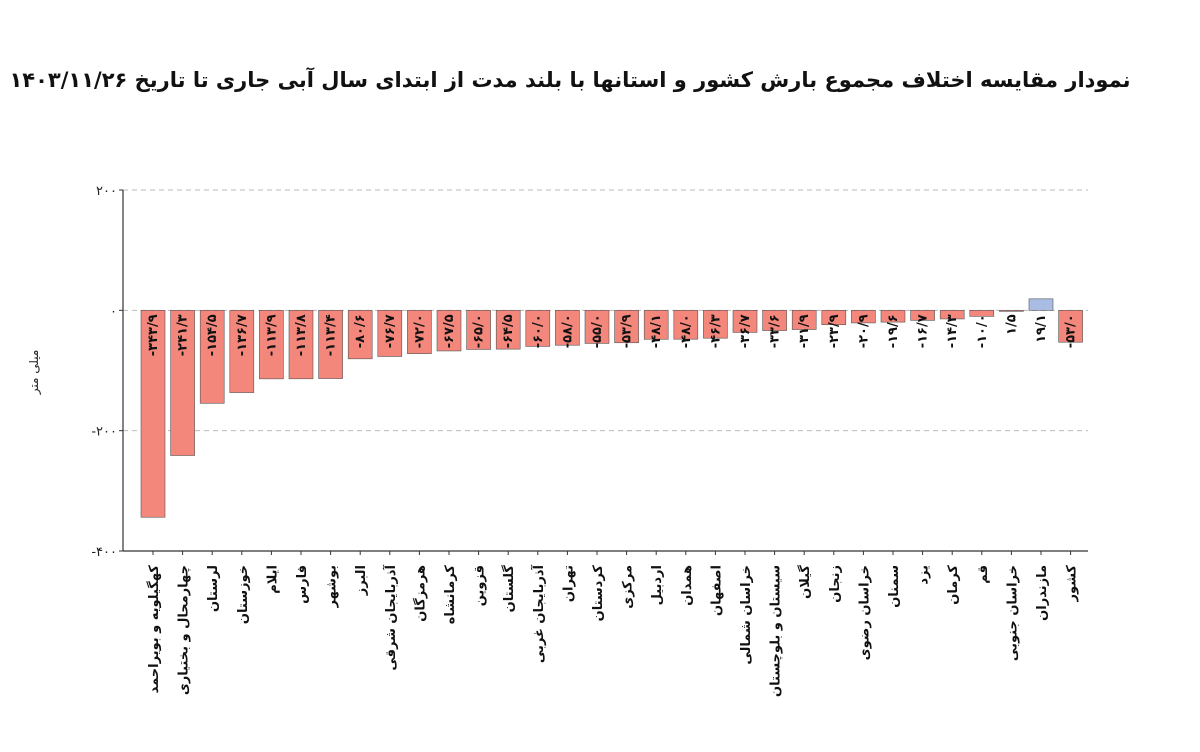 The height and width of the screenshot is (752, 1200). Describe the element at coordinates (628, 587) in the screenshot. I see `category-label: مرکزی` at that location.